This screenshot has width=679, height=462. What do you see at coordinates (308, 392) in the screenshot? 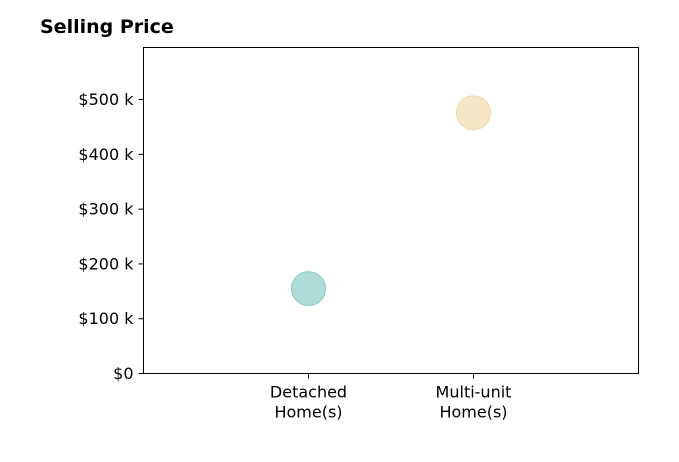
I see `x-tick-label: Detached` at bounding box center [308, 392].